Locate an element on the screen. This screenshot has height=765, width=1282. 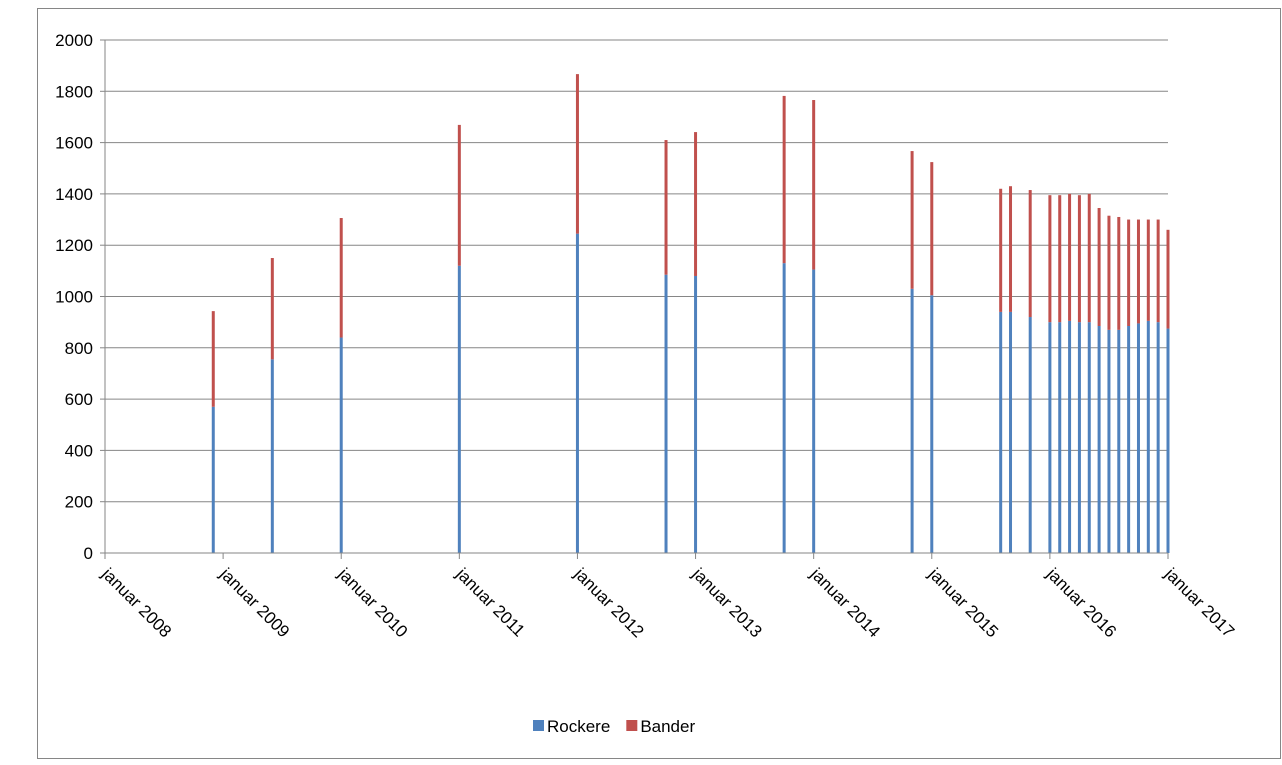
legend-label: Bander is located at coordinates (667, 726).